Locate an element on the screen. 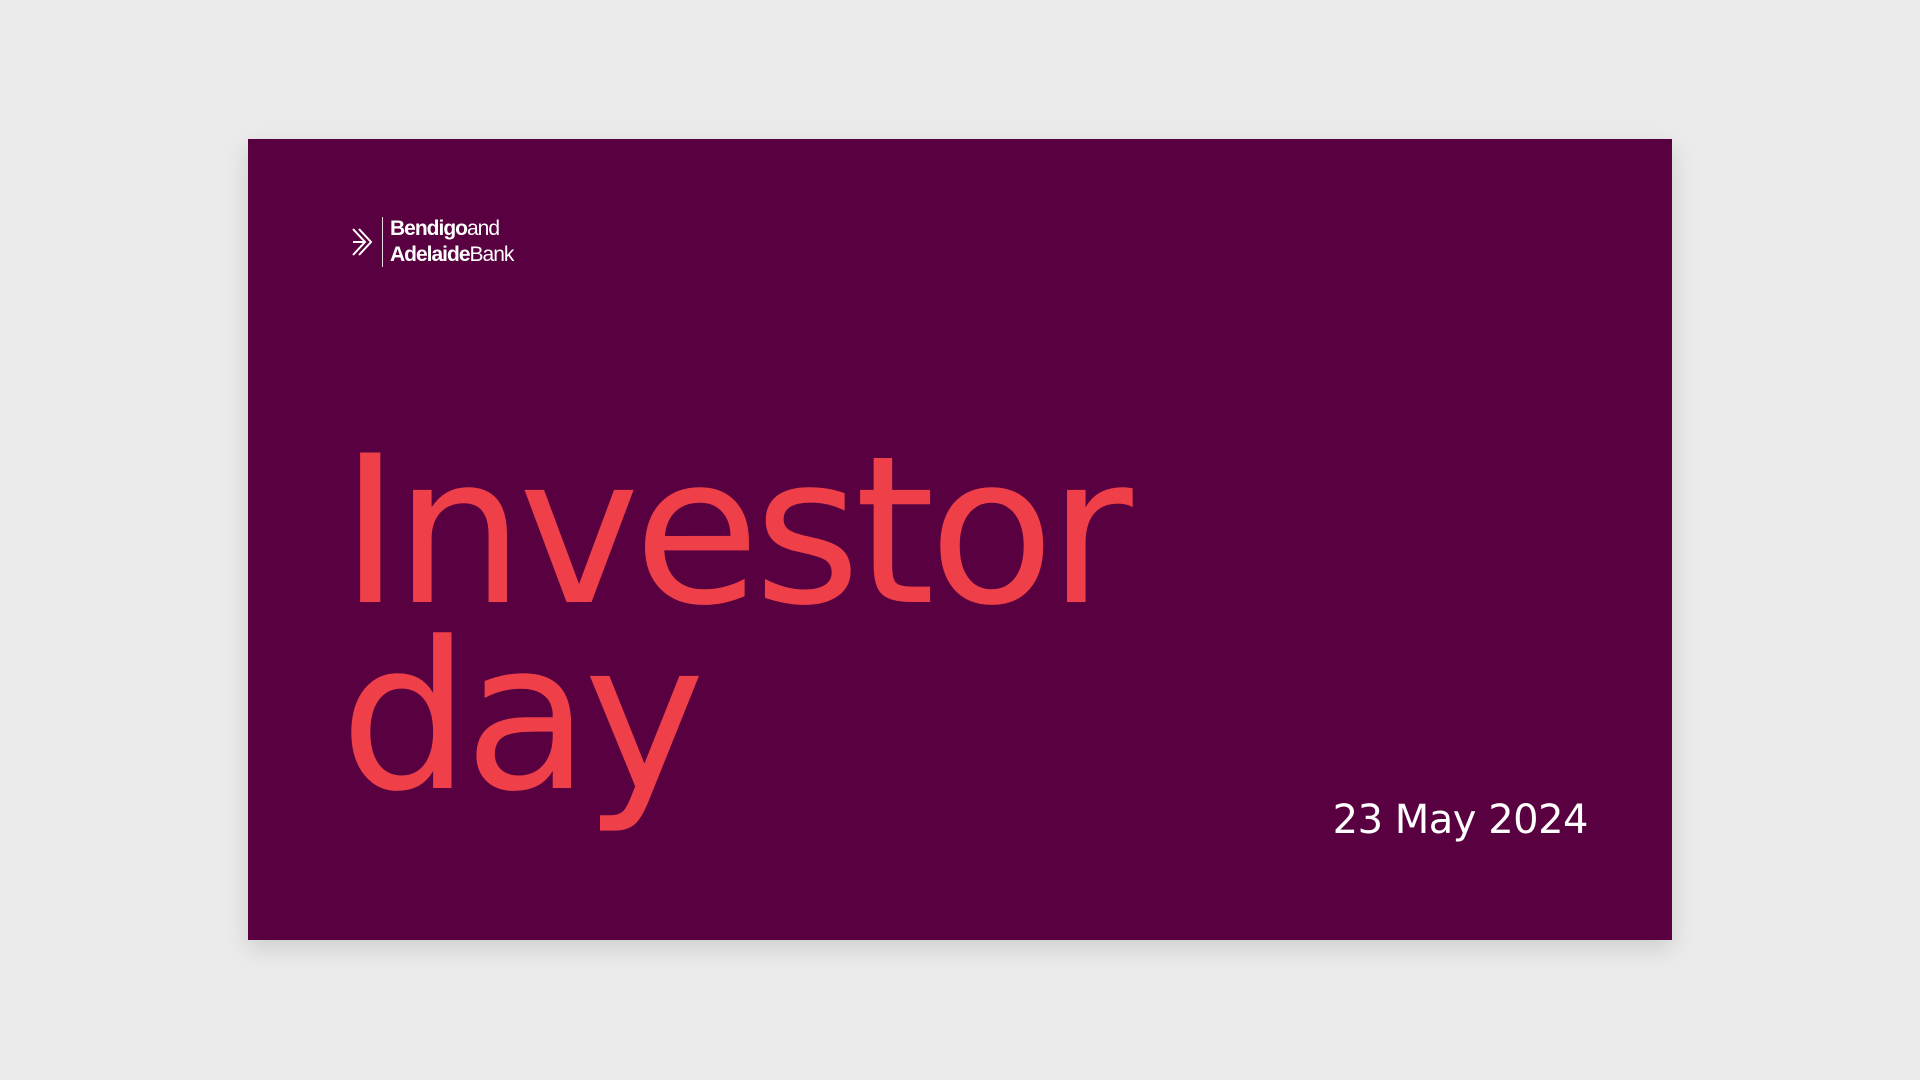  logo-wordmark: Bendigoand AdelaideBank is located at coordinates (452, 242).